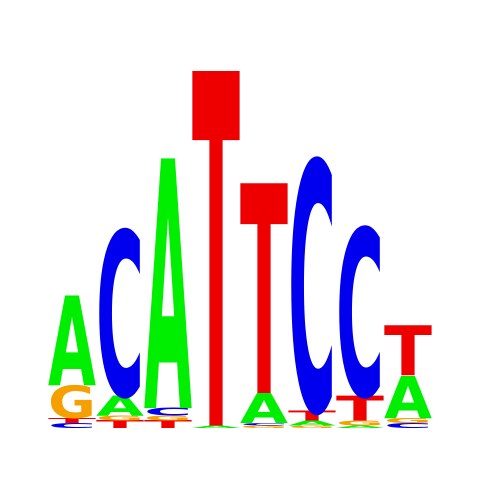 The width and height of the screenshot is (480, 480). Describe the element at coordinates (120, 406) in the screenshot. I see `letter-a-pos2: A` at that location.